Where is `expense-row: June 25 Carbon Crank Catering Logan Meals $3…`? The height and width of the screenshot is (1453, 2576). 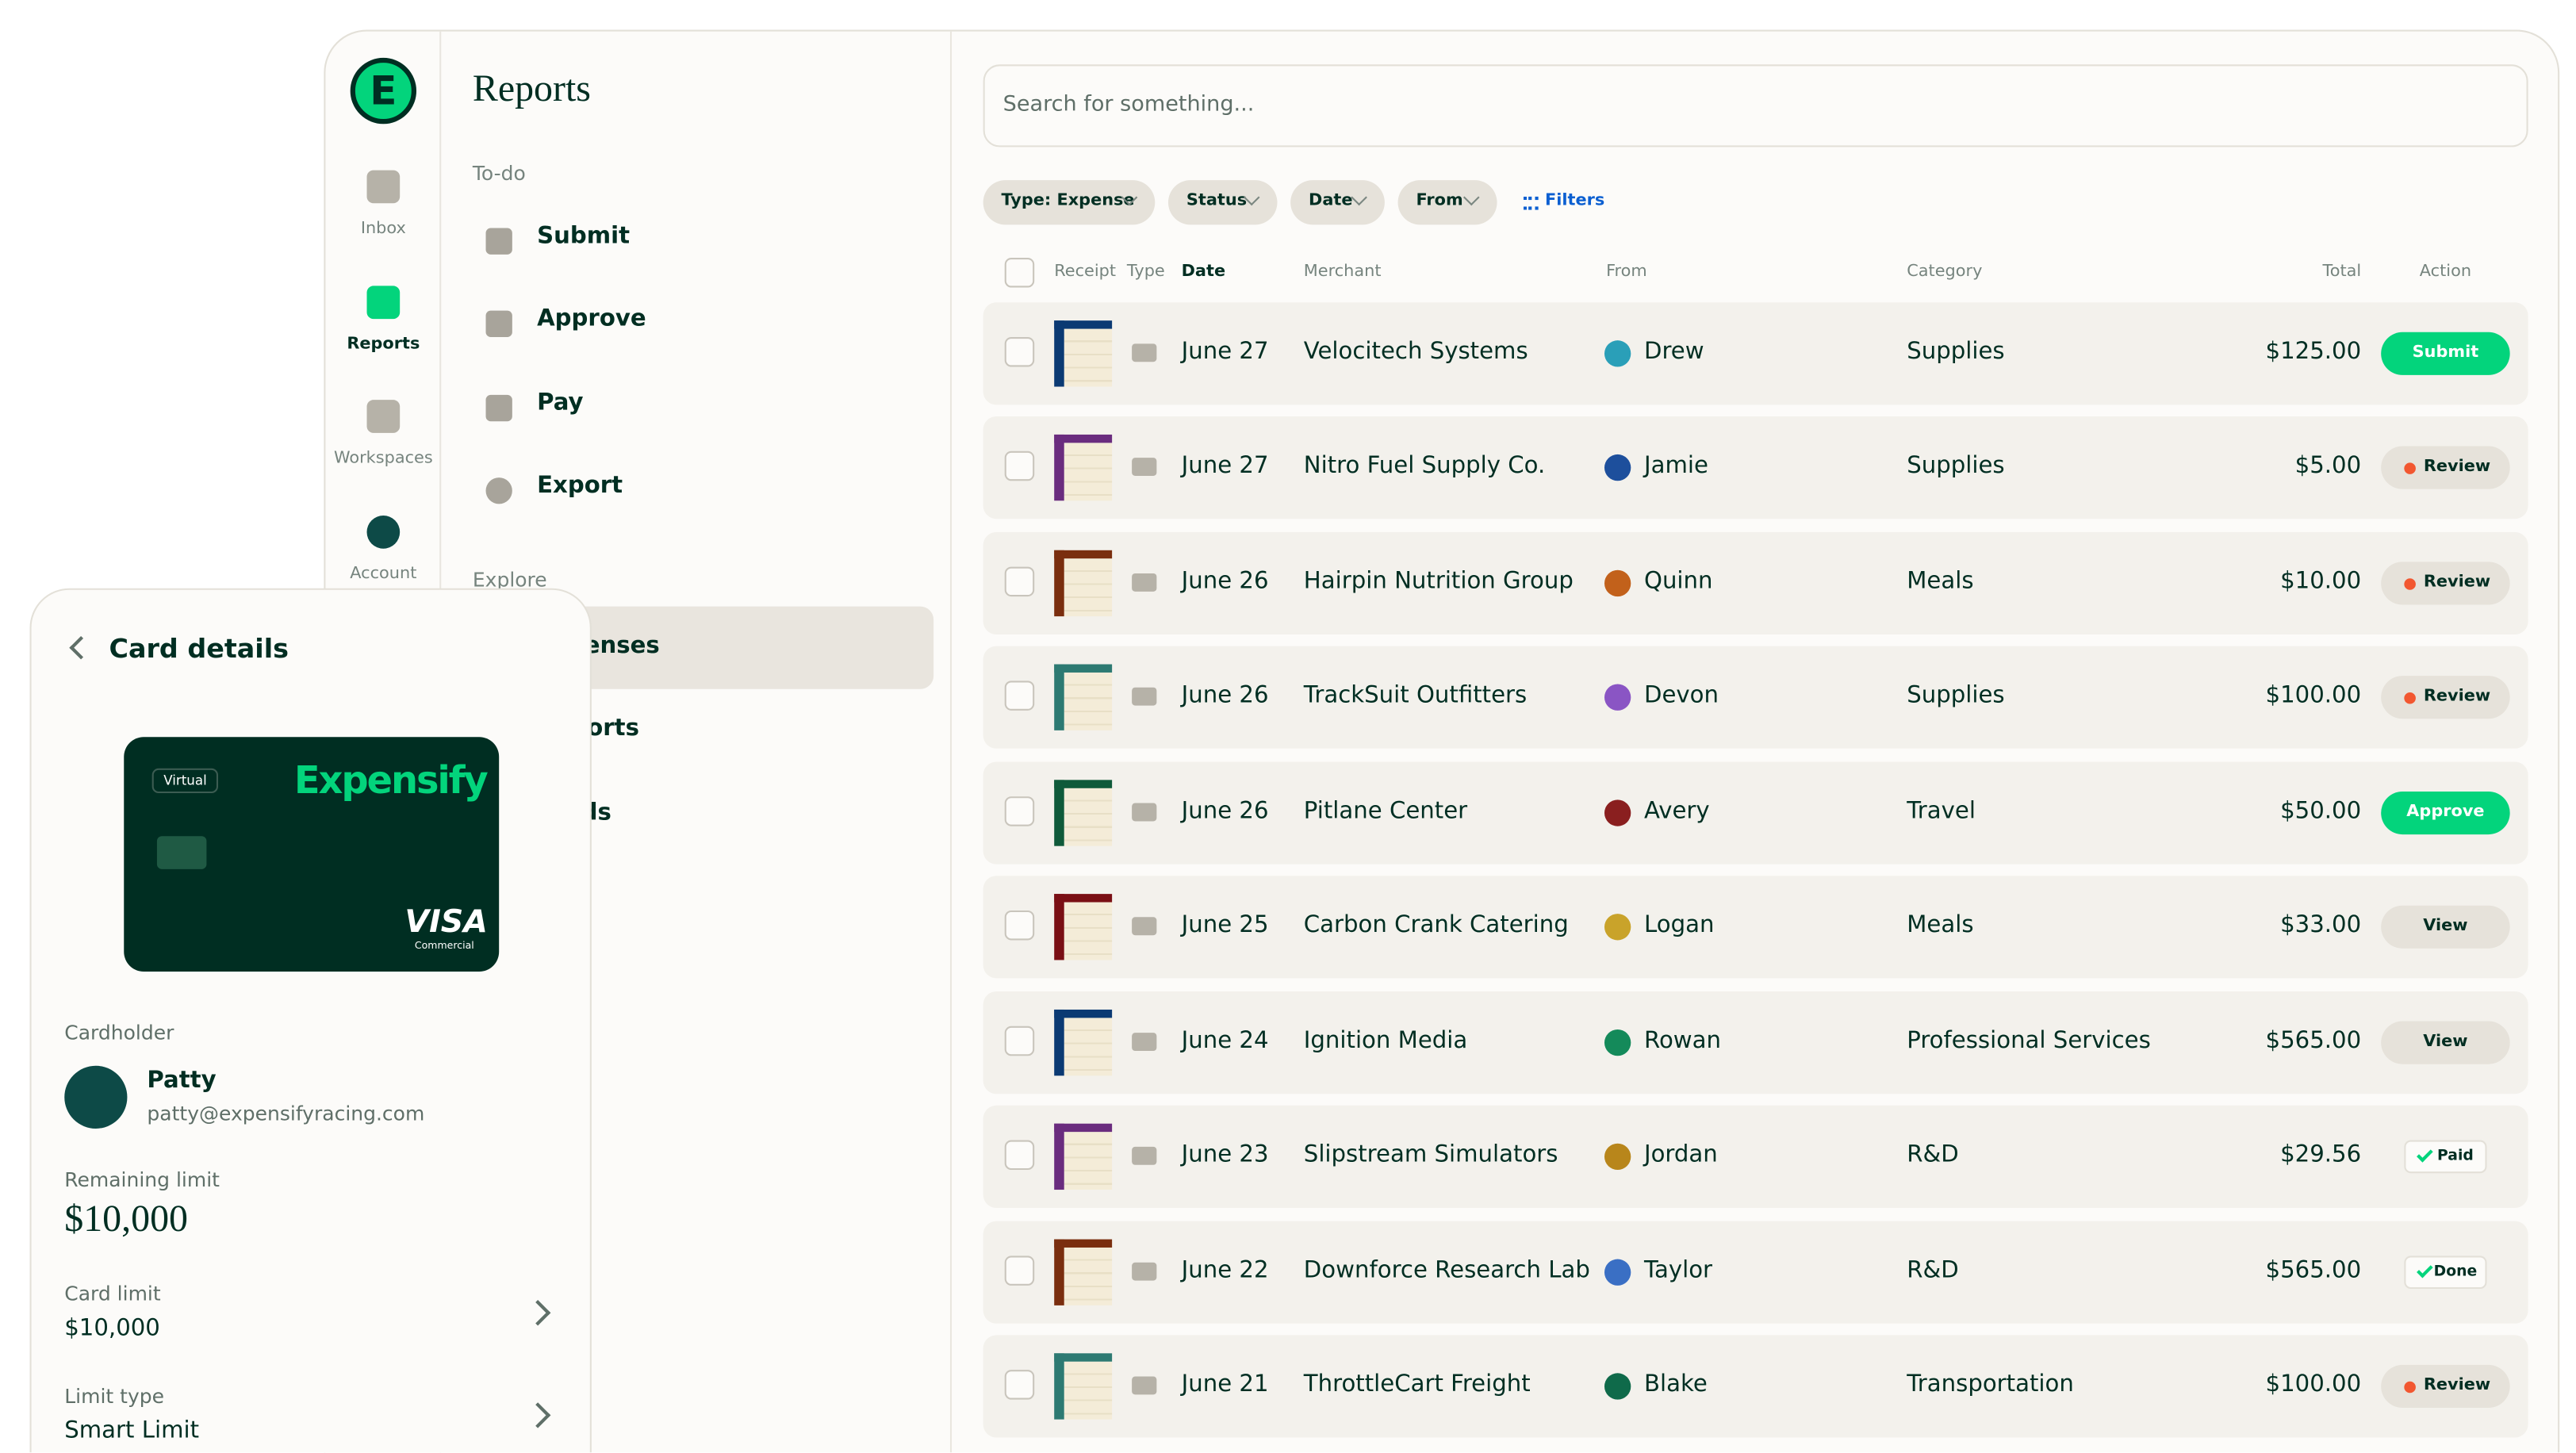 expense-row: June 25 Carbon Crank Catering Logan Meals $3… is located at coordinates (1756, 927).